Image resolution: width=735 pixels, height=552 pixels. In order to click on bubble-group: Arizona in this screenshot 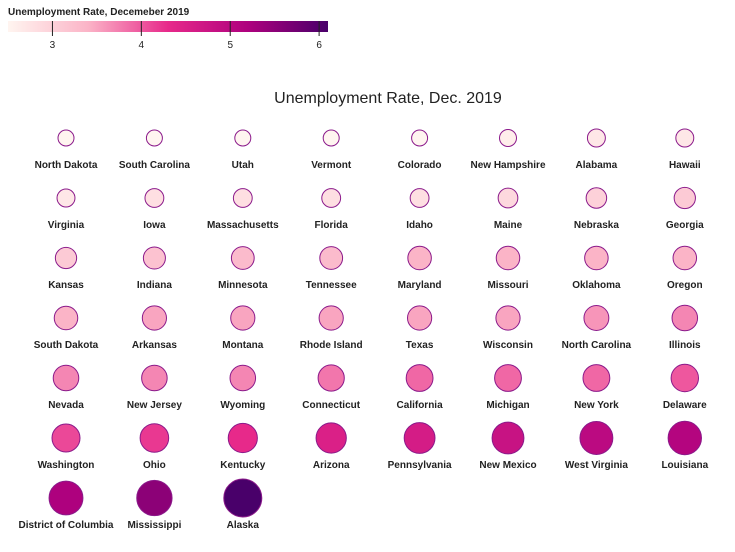, I will do `click(331, 446)`.